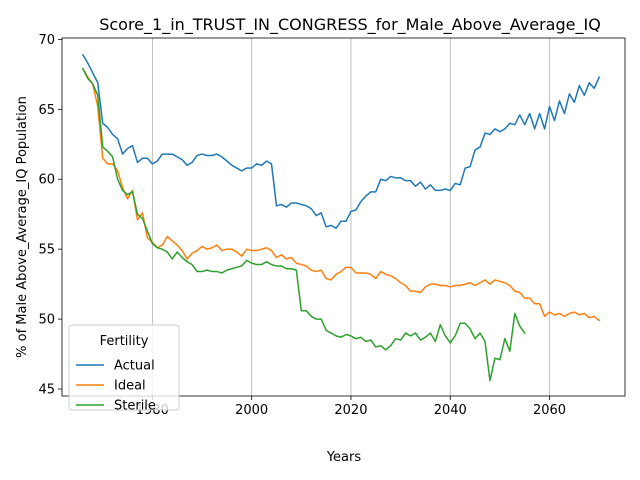 The height and width of the screenshot is (480, 640). I want to click on legend-items: Actual Ideal Sterile, so click(116, 386).